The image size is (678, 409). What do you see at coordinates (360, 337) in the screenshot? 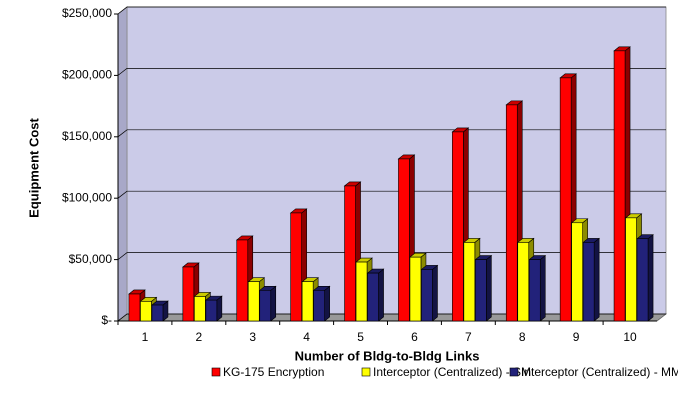
I see `x-tick-label: 5` at bounding box center [360, 337].